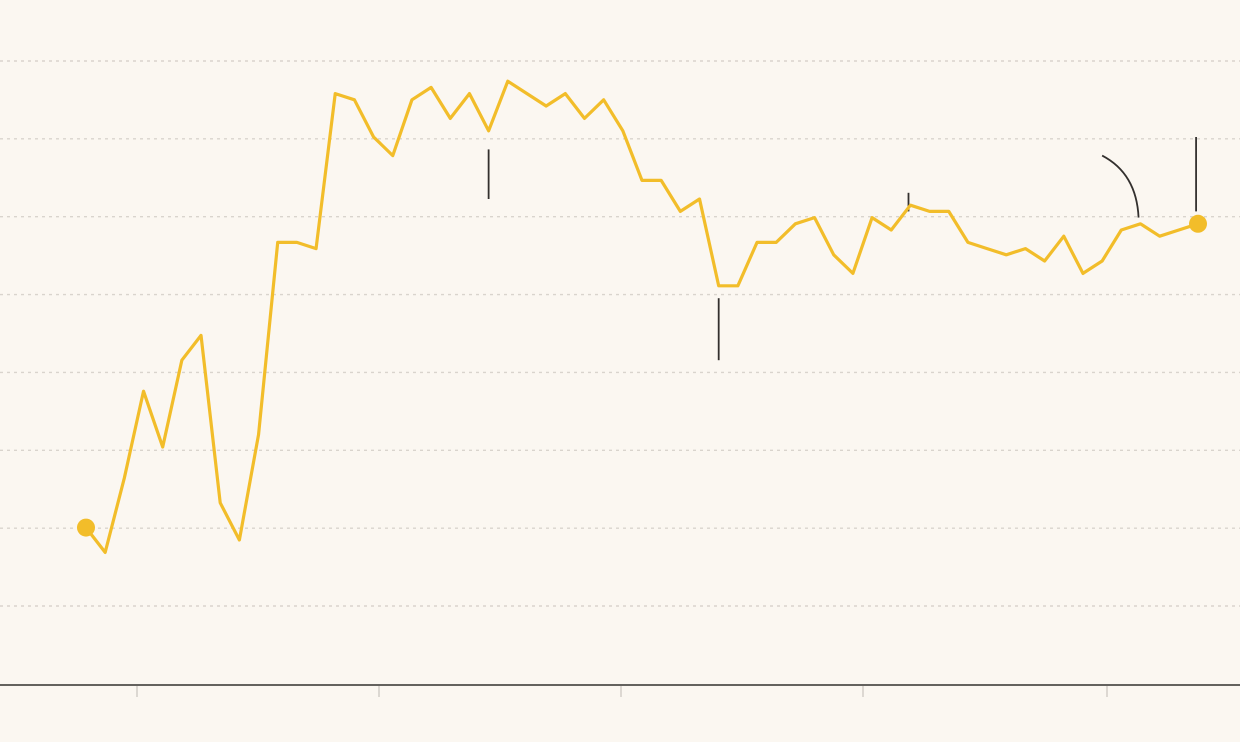  I want to click on annotation-curve, so click(1120, 186).